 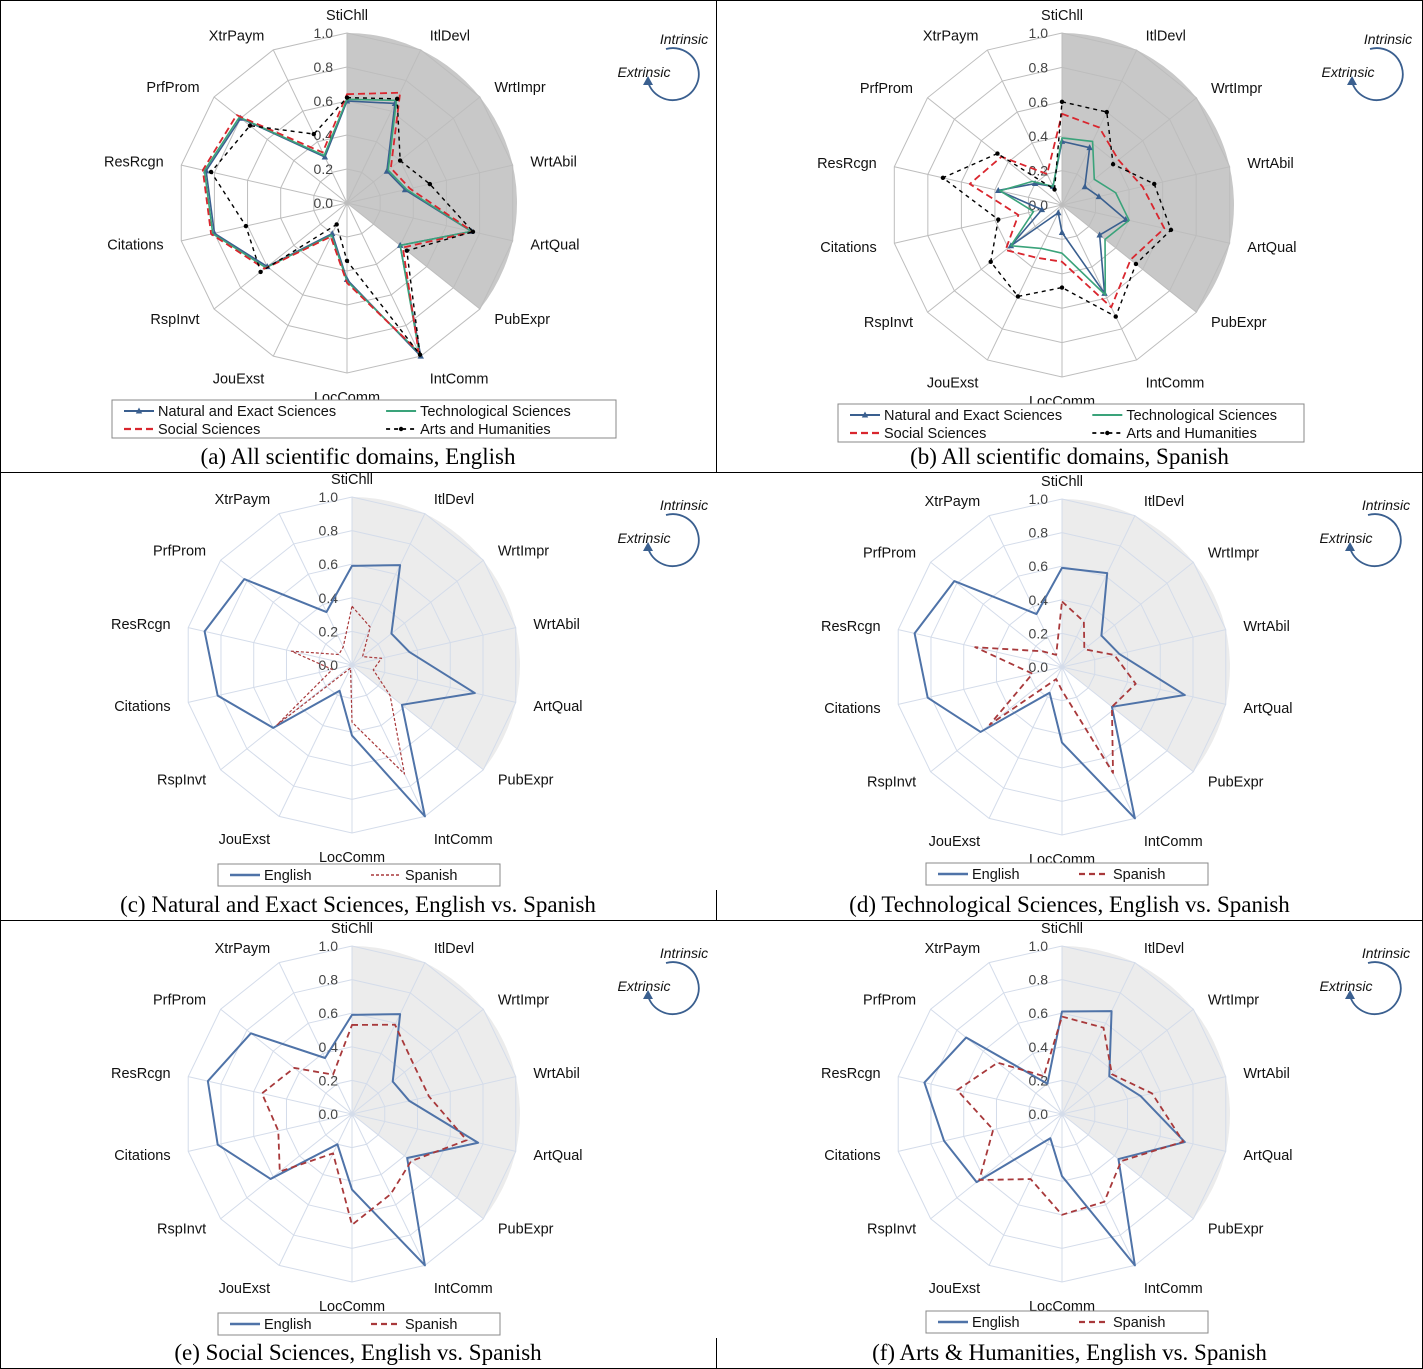 I want to click on panel-caption: (e) Social Sciences, English vs. Spanish, so click(x=358, y=1352).